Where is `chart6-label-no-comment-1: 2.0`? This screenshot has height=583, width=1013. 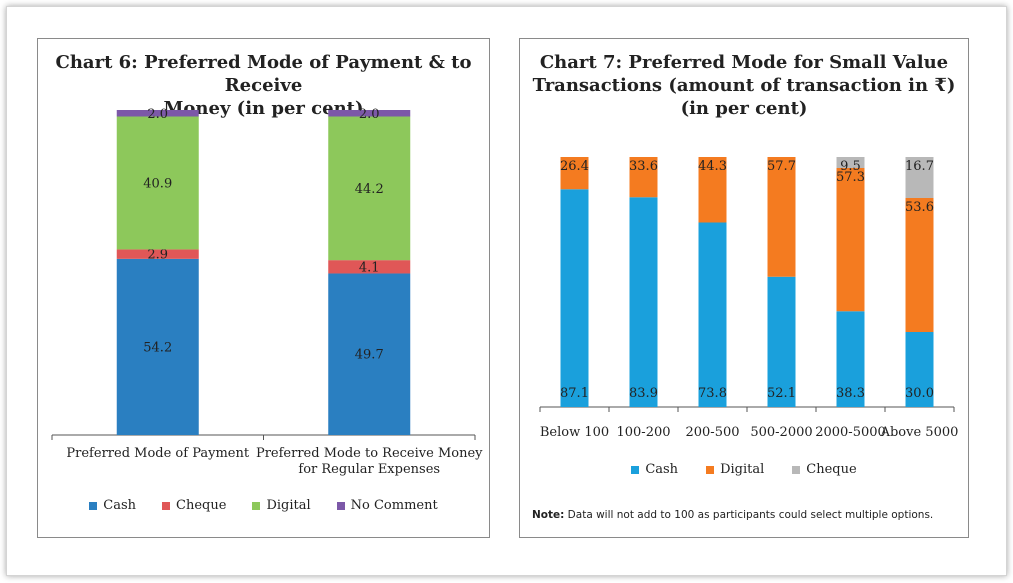 chart6-label-no-comment-1: 2.0 is located at coordinates (157, 114).